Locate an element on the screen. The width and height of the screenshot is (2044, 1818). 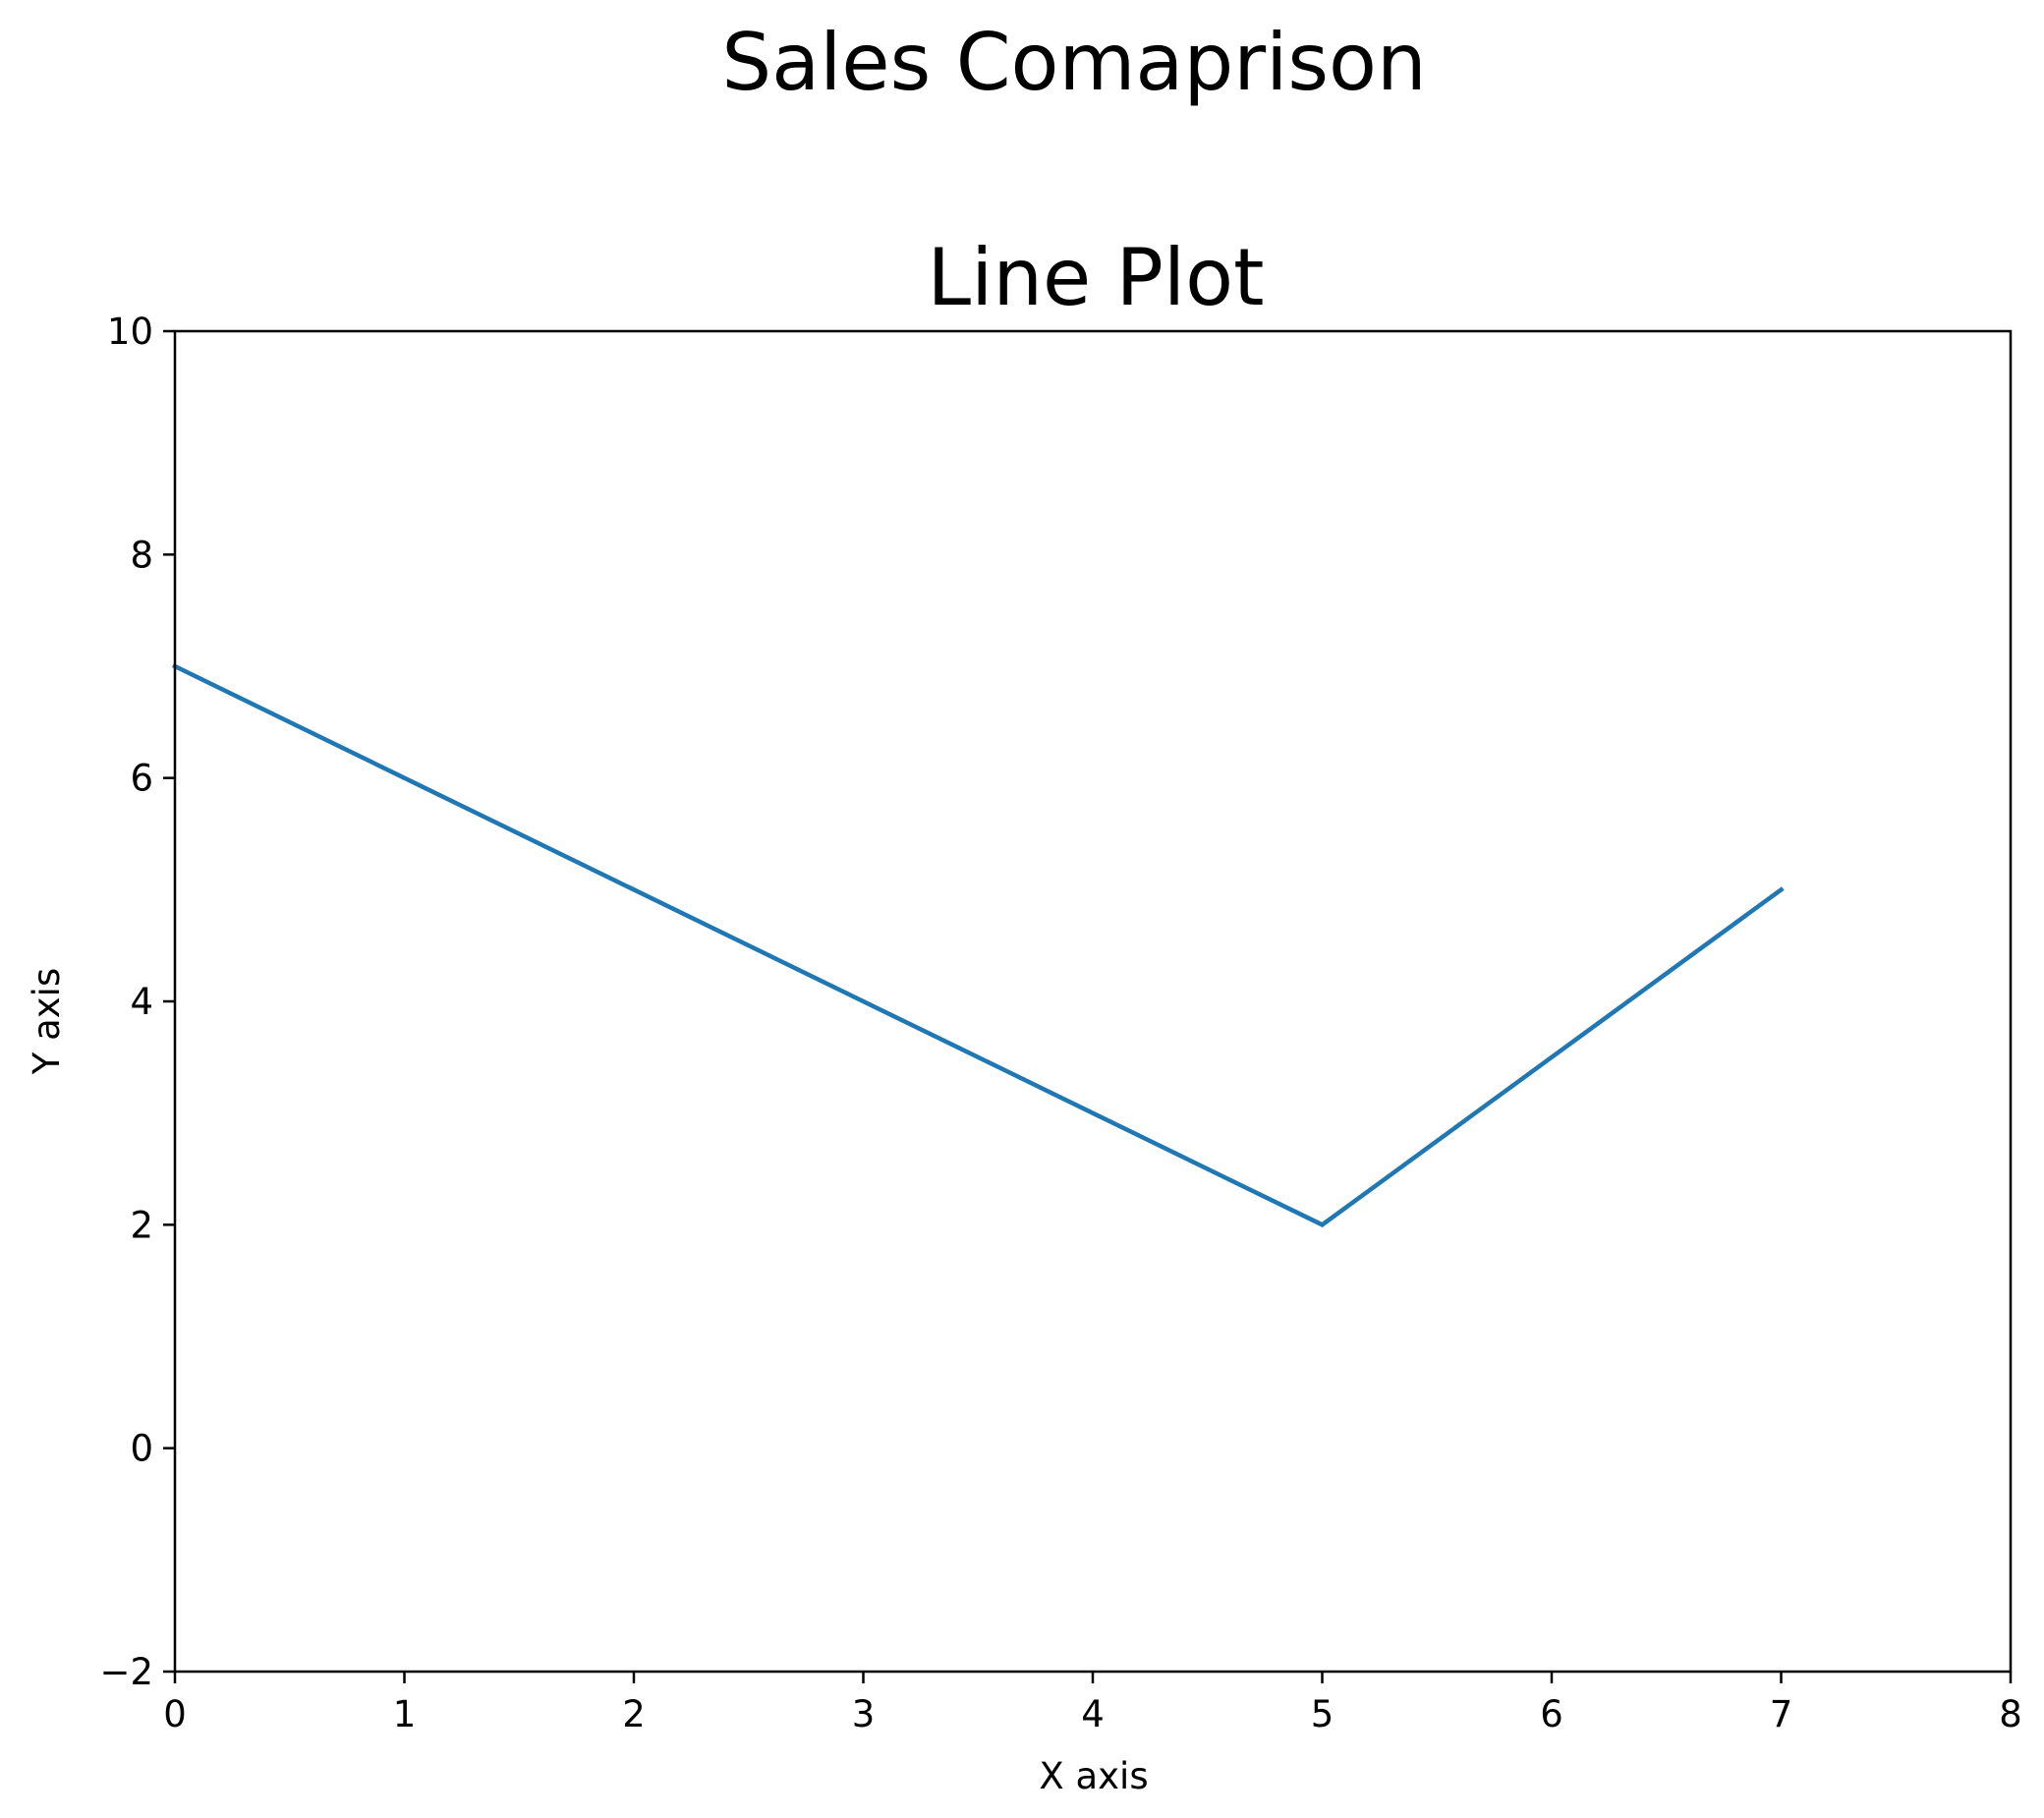
x-tick-label: 2 is located at coordinates (634, 1714).